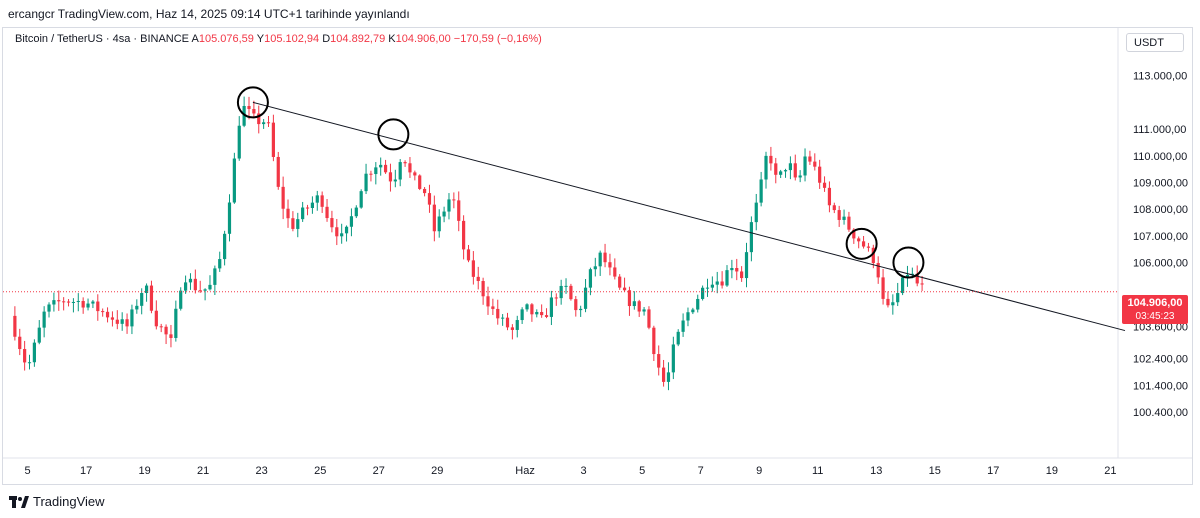 This screenshot has height=518, width=1200. I want to click on last-price-badge: 104.906,00 03:45:23, so click(1155, 309).